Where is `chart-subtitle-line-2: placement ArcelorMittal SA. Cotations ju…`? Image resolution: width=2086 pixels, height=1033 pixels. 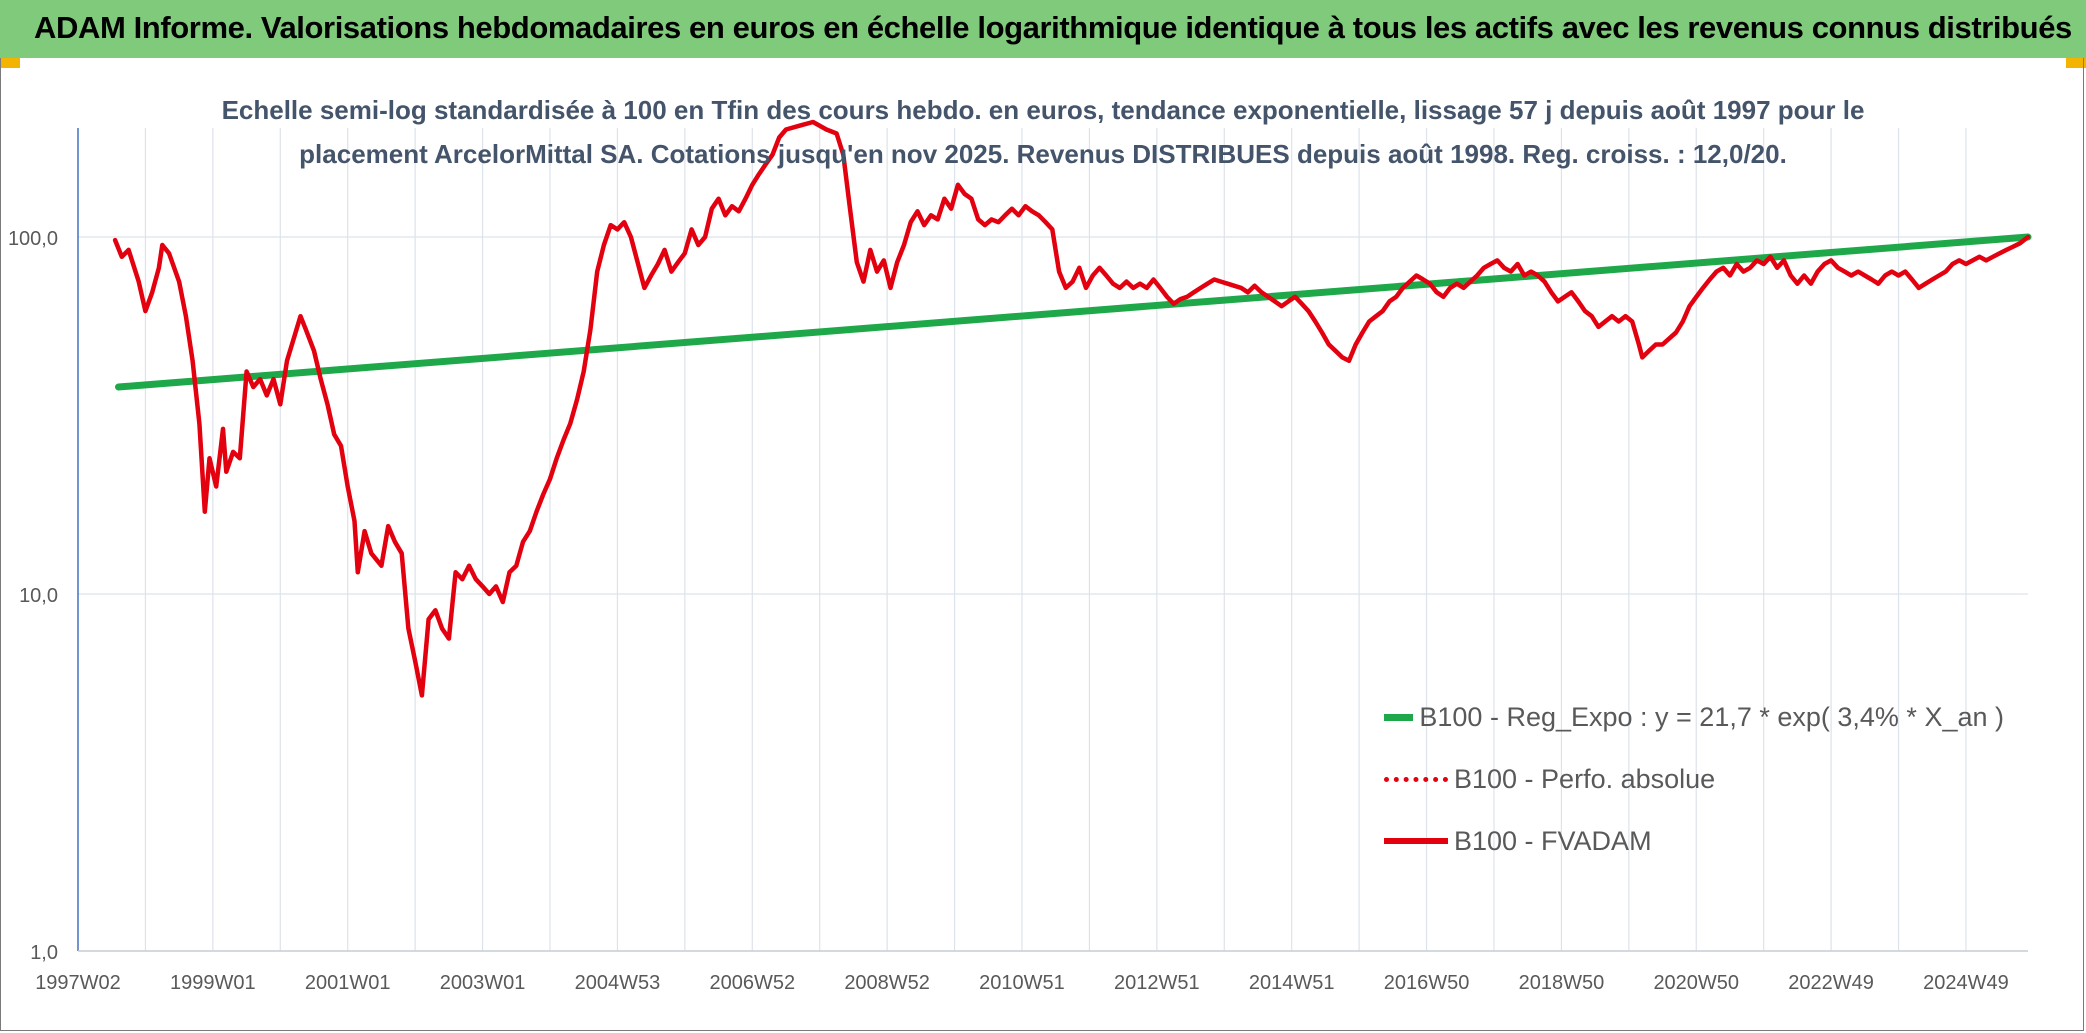
chart-subtitle-line-2: placement ArcelorMittal SA. Cotations ju… is located at coordinates (1043, 154).